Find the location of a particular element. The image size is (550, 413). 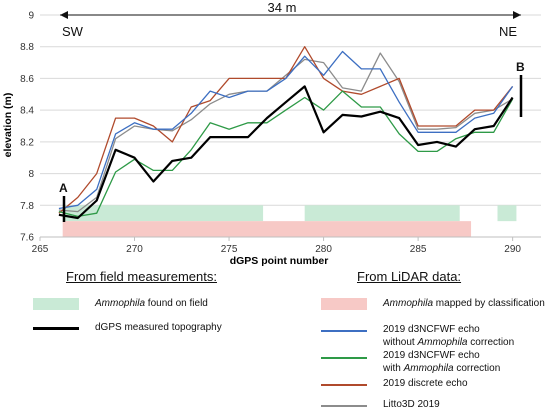

x-tick-label: 265 is located at coordinates (40, 249).